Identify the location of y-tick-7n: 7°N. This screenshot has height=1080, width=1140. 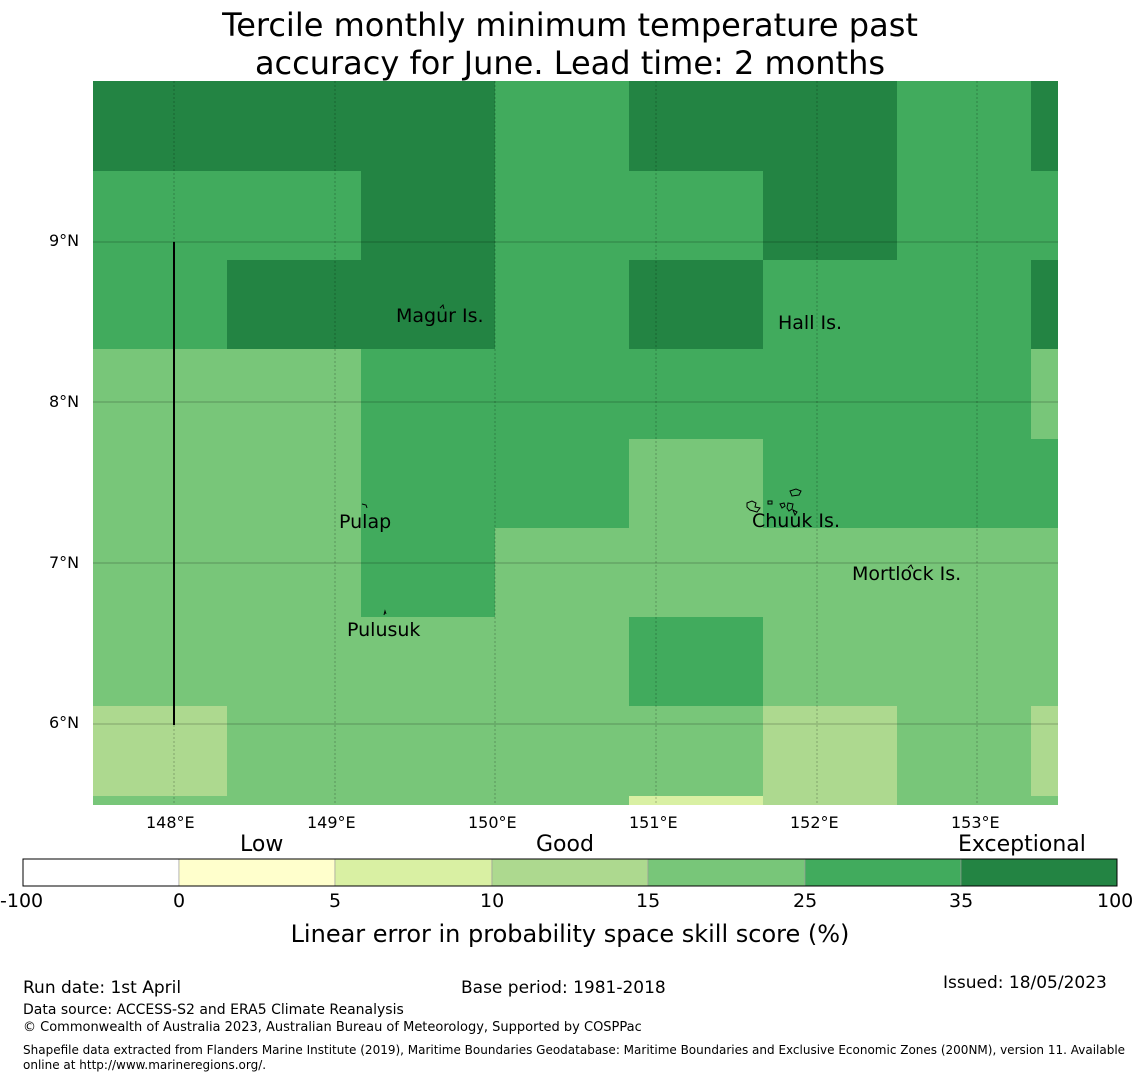
(64, 562).